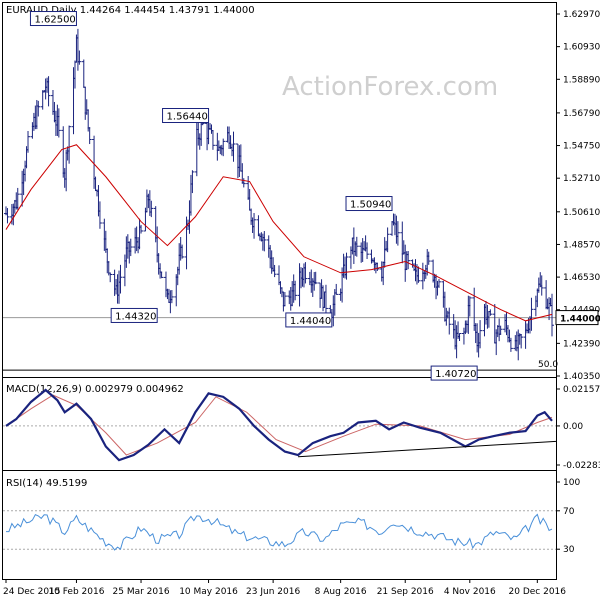 Image resolution: width=600 pixels, height=600 pixels. I want to click on price-tick-label: 1.40350, so click(581, 377).